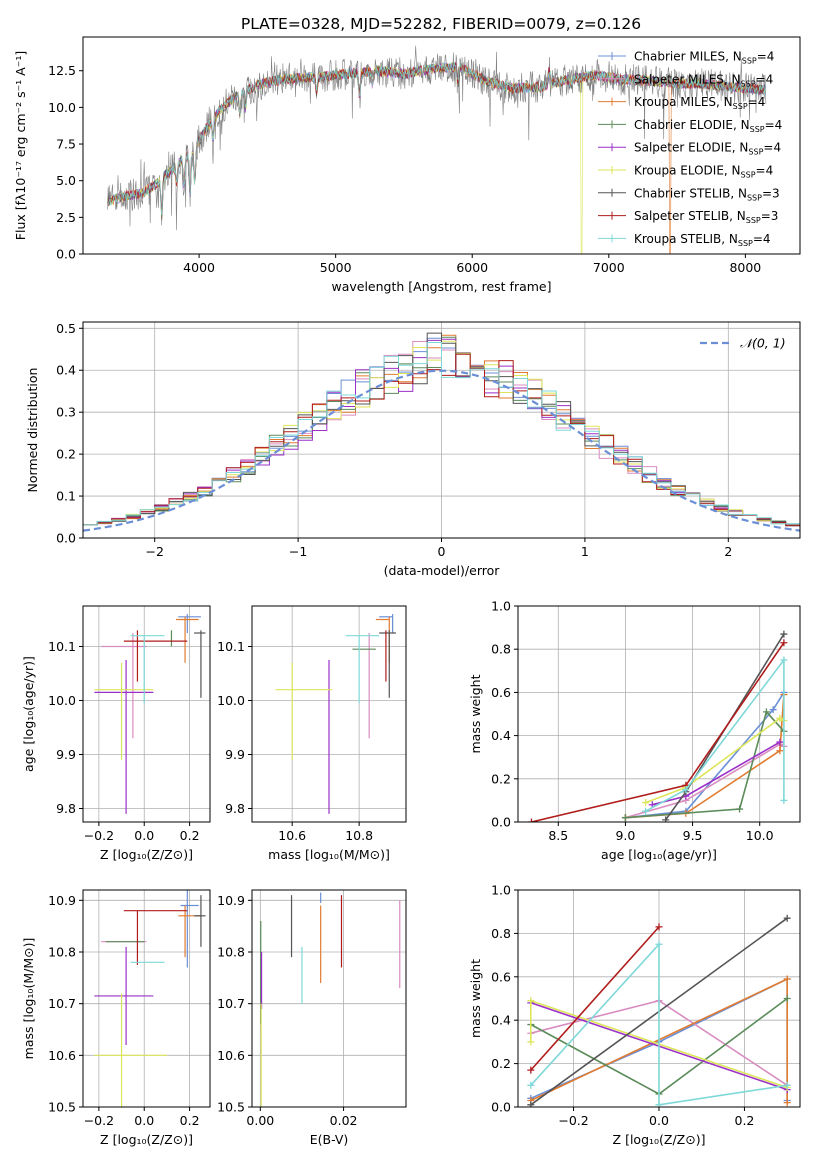  I want to click on x-tick-label: 9.5, so click(693, 835).